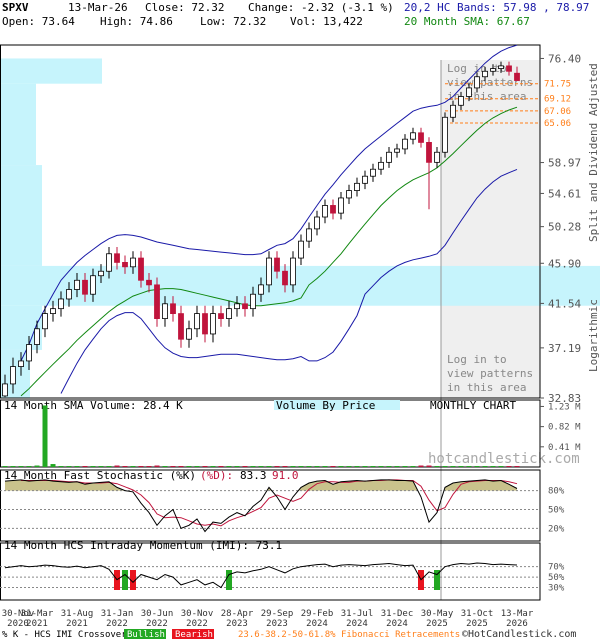  Describe the element at coordinates (38, 21) in the screenshot. I see `open: Open: 73.64` at that location.